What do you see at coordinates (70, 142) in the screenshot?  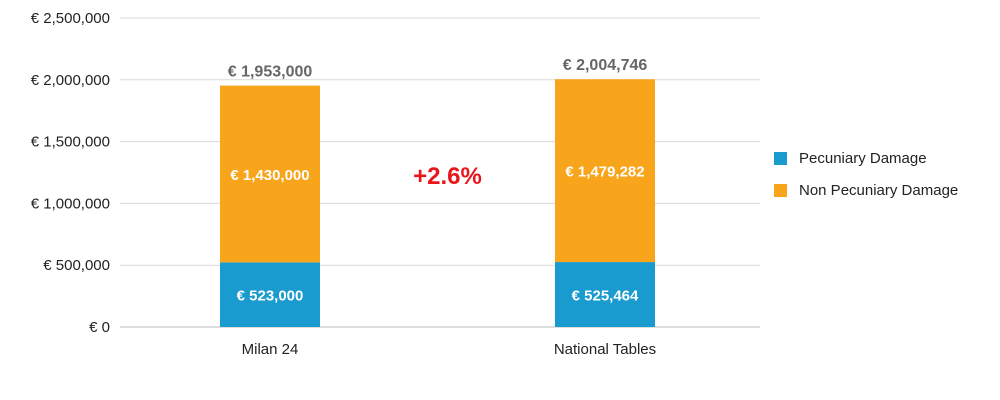 I see `y-tick-label: € 1,500,000` at bounding box center [70, 142].